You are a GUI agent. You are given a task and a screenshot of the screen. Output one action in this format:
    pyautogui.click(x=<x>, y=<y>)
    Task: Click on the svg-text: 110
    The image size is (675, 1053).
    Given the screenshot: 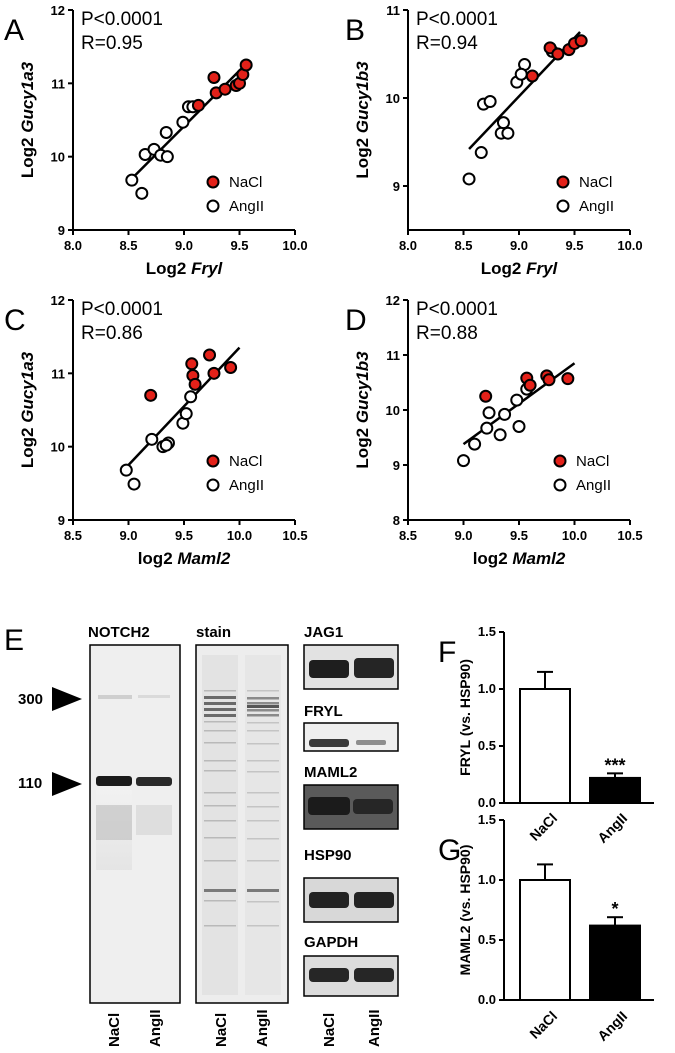 What is the action you would take?
    pyautogui.click(x=30, y=783)
    